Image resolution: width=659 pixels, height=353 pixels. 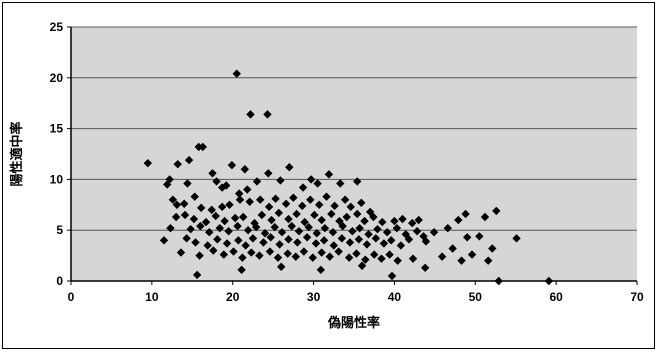 I want to click on x-tick-label: 10, so click(x=152, y=297).